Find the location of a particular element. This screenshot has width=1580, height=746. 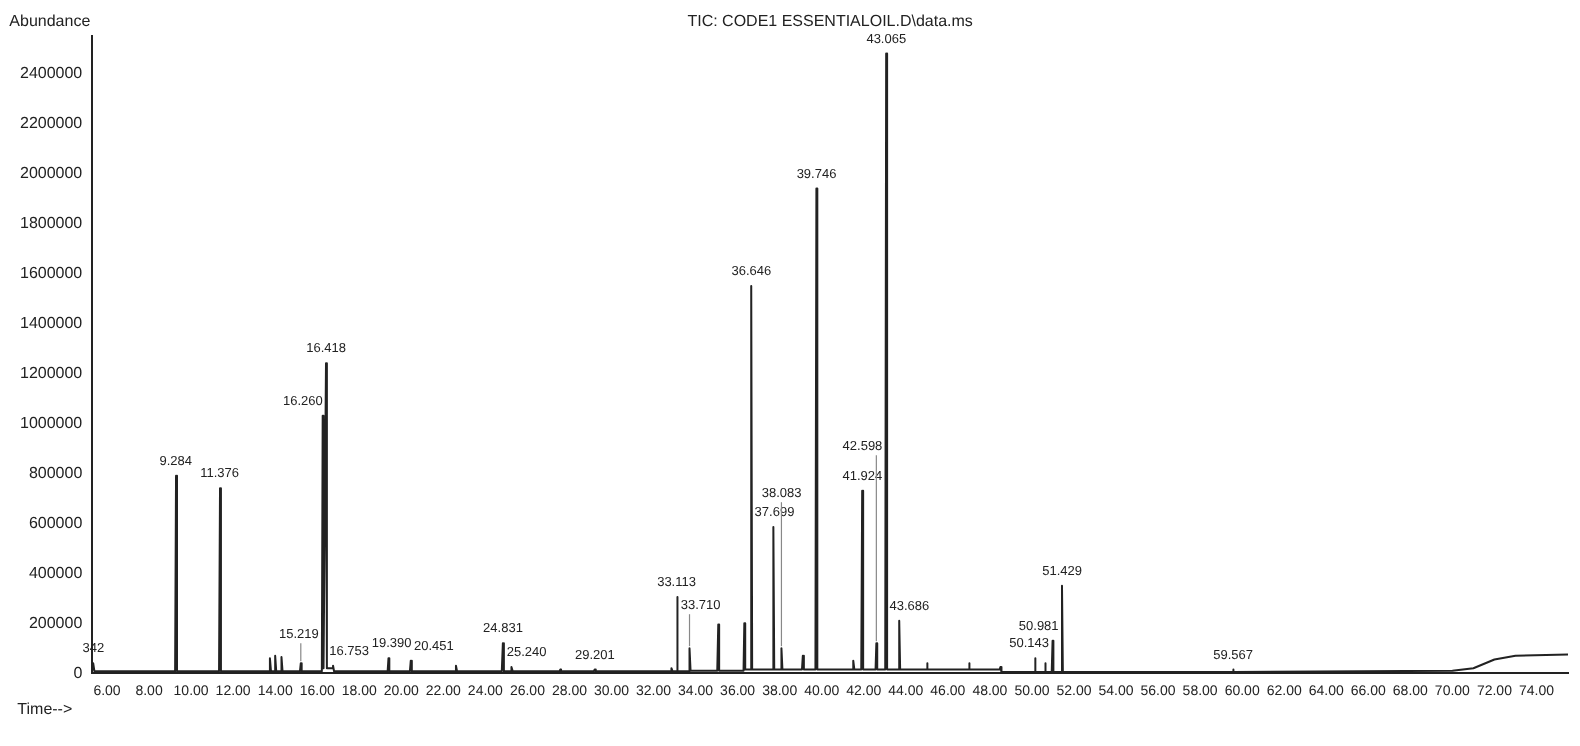

y-axis-title: Abundance is located at coordinates (50, 21).